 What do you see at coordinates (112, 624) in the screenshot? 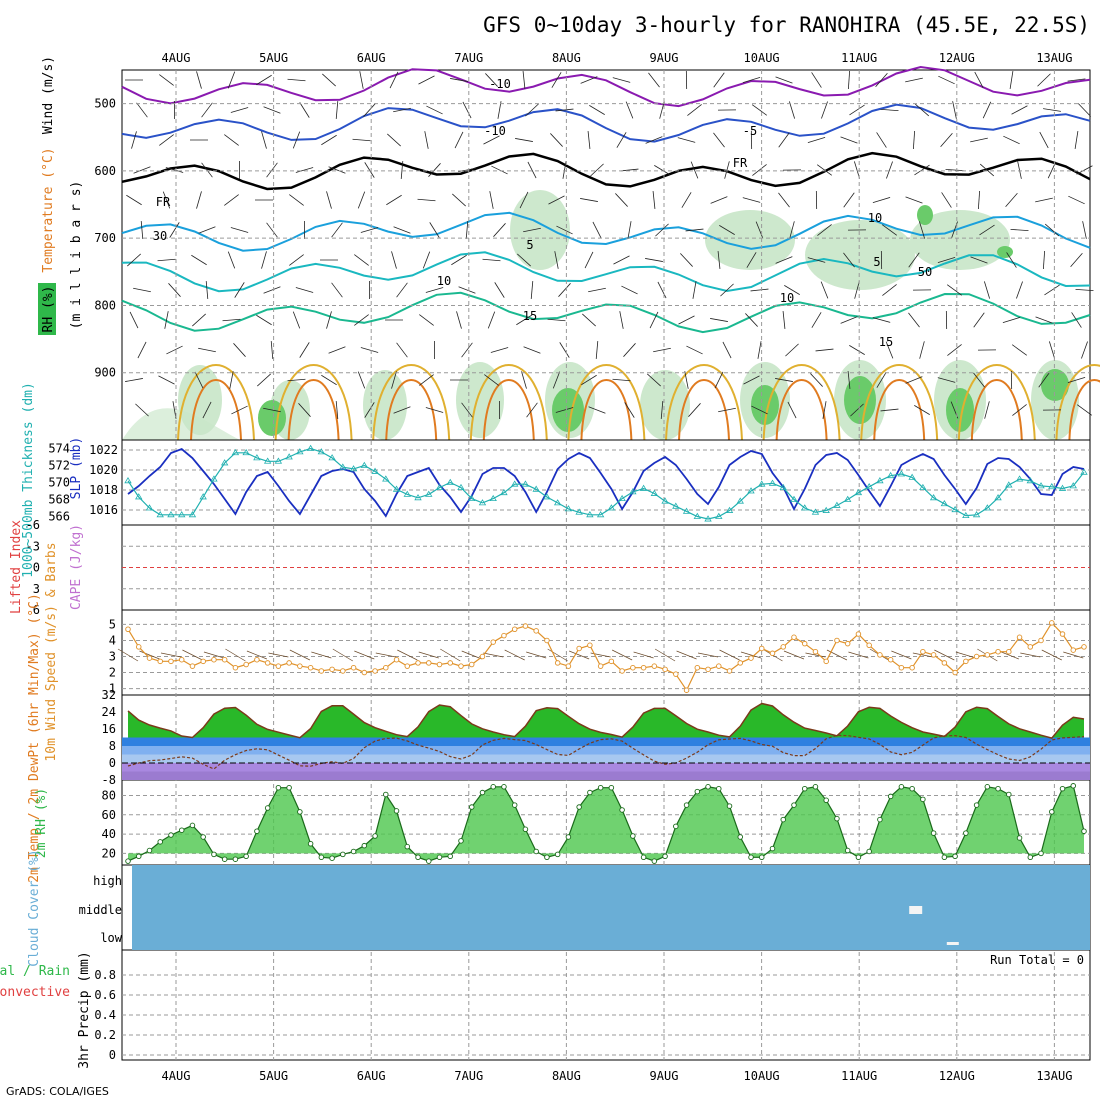
I see `wind-speed-tick: 5` at bounding box center [112, 624].